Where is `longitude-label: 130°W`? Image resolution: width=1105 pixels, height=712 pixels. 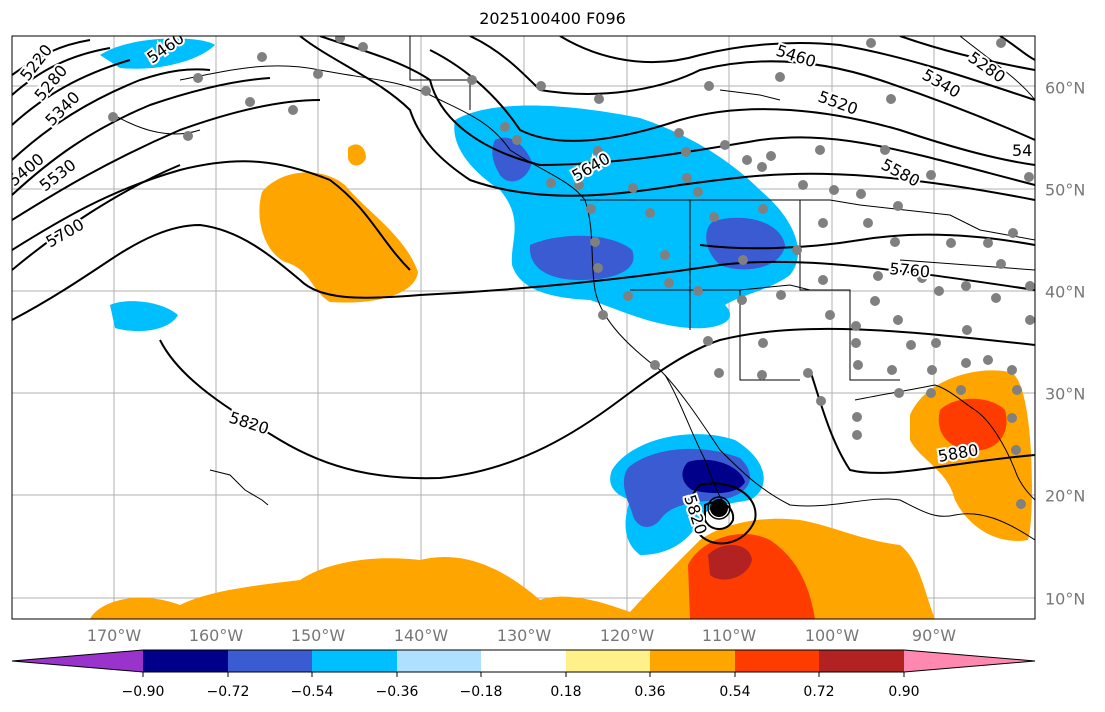 longitude-label: 130°W is located at coordinates (524, 635).